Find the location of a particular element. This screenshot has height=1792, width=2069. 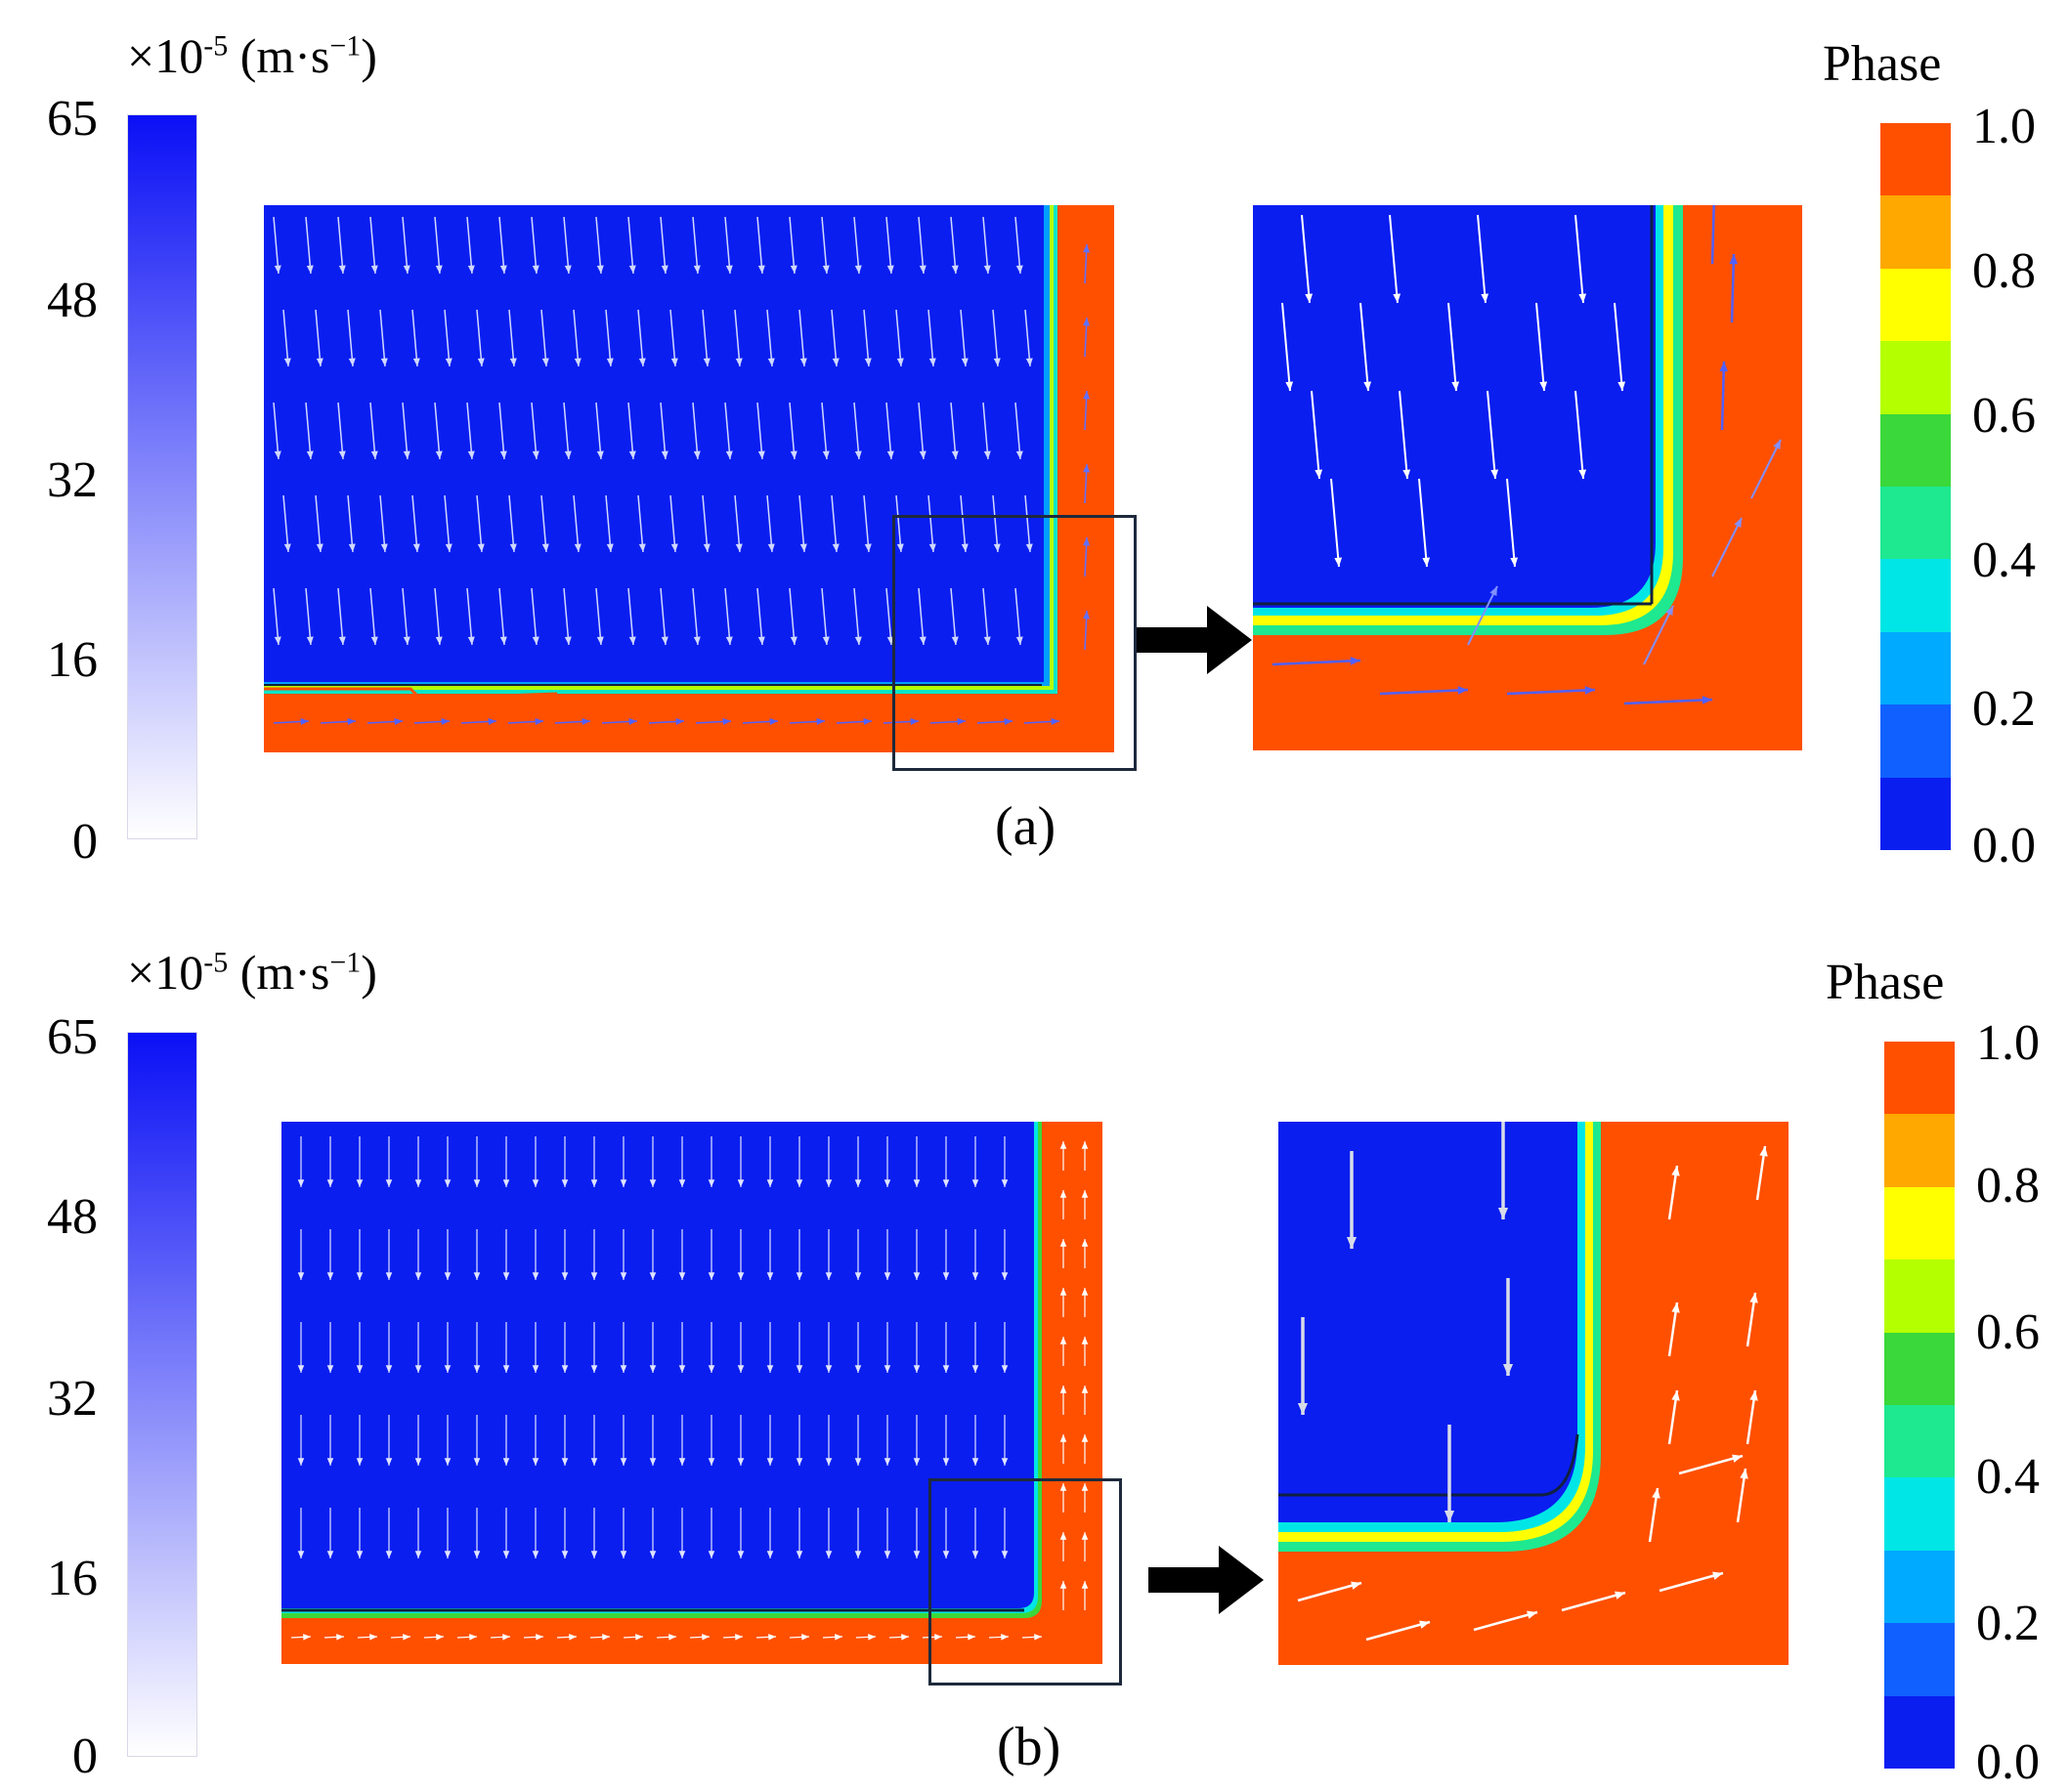

velocity-tick: 32 is located at coordinates (72, 480).